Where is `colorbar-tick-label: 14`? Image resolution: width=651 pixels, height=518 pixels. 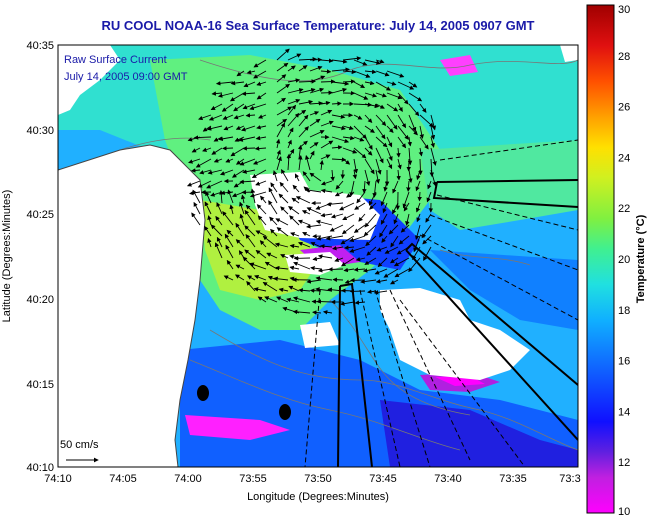
colorbar-tick-label: 14 is located at coordinates (624, 412).